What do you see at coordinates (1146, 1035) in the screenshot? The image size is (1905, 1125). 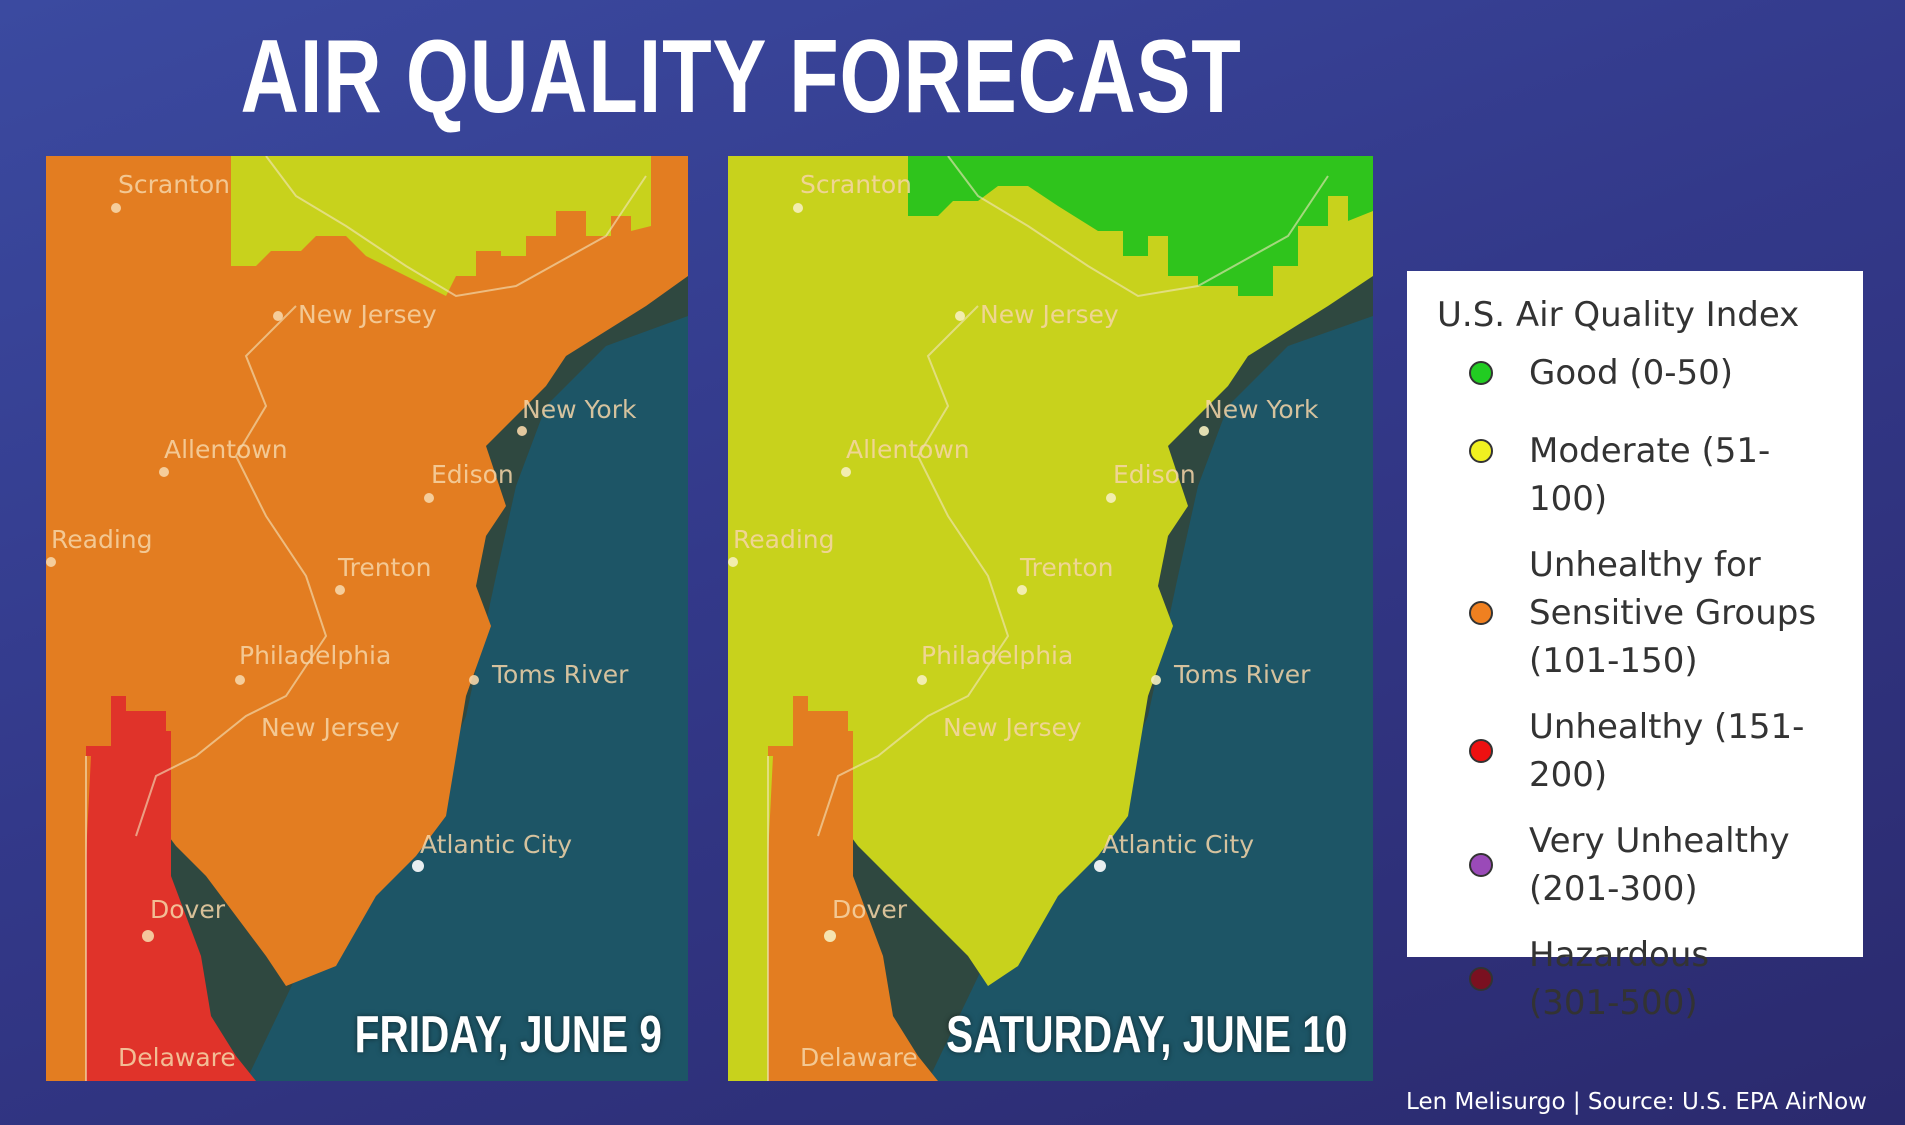 I see `map-day-label: SATURDAY, JUNE 10` at bounding box center [1146, 1035].